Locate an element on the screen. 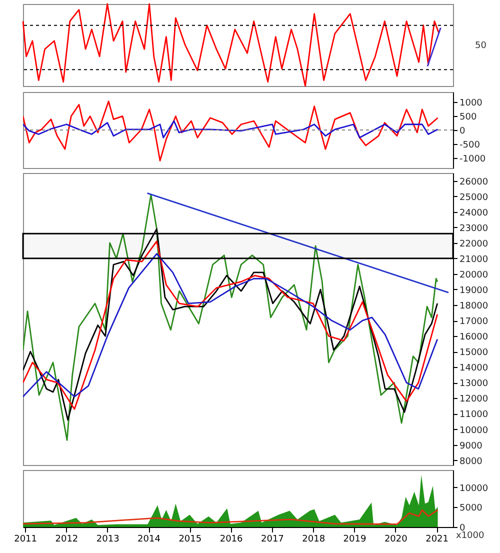 The width and height of the screenshot is (500, 553). y-tick-label: 14000 is located at coordinates (474, 369).